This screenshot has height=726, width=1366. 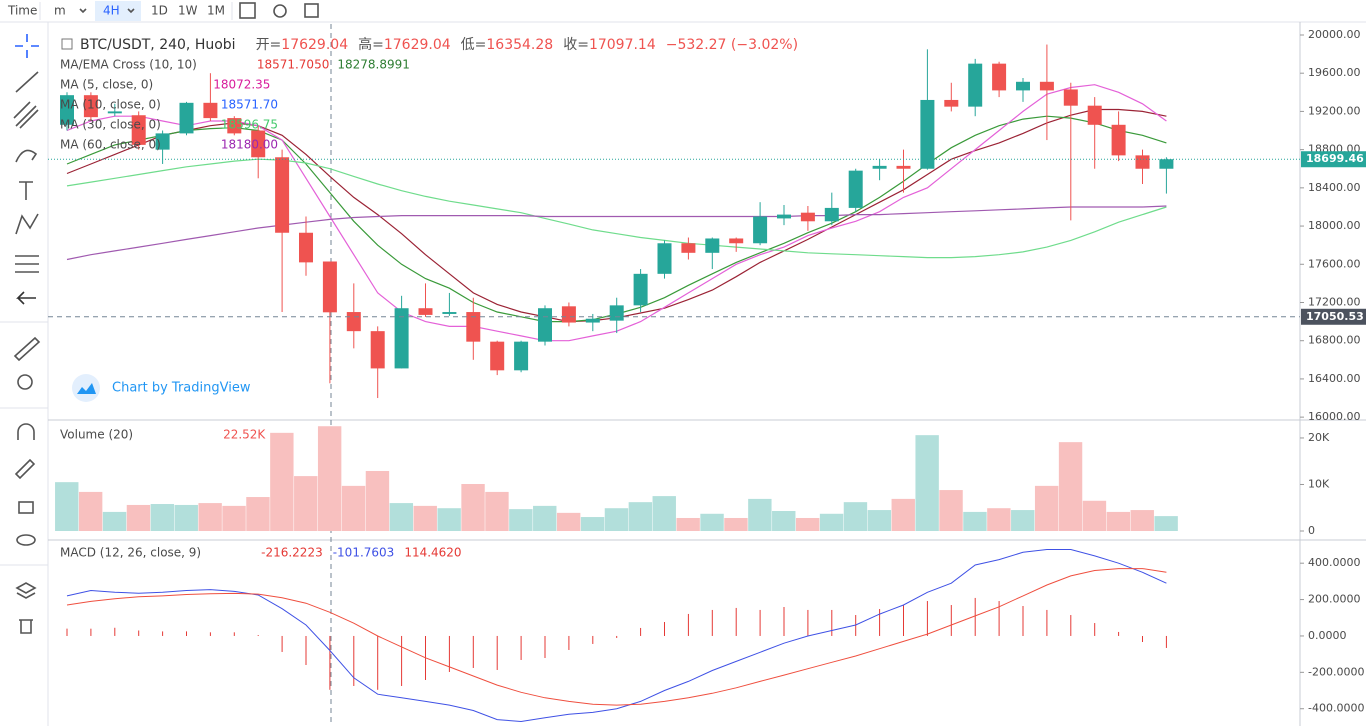 I want to click on indicator-value: 18596.75, so click(x=249, y=125).